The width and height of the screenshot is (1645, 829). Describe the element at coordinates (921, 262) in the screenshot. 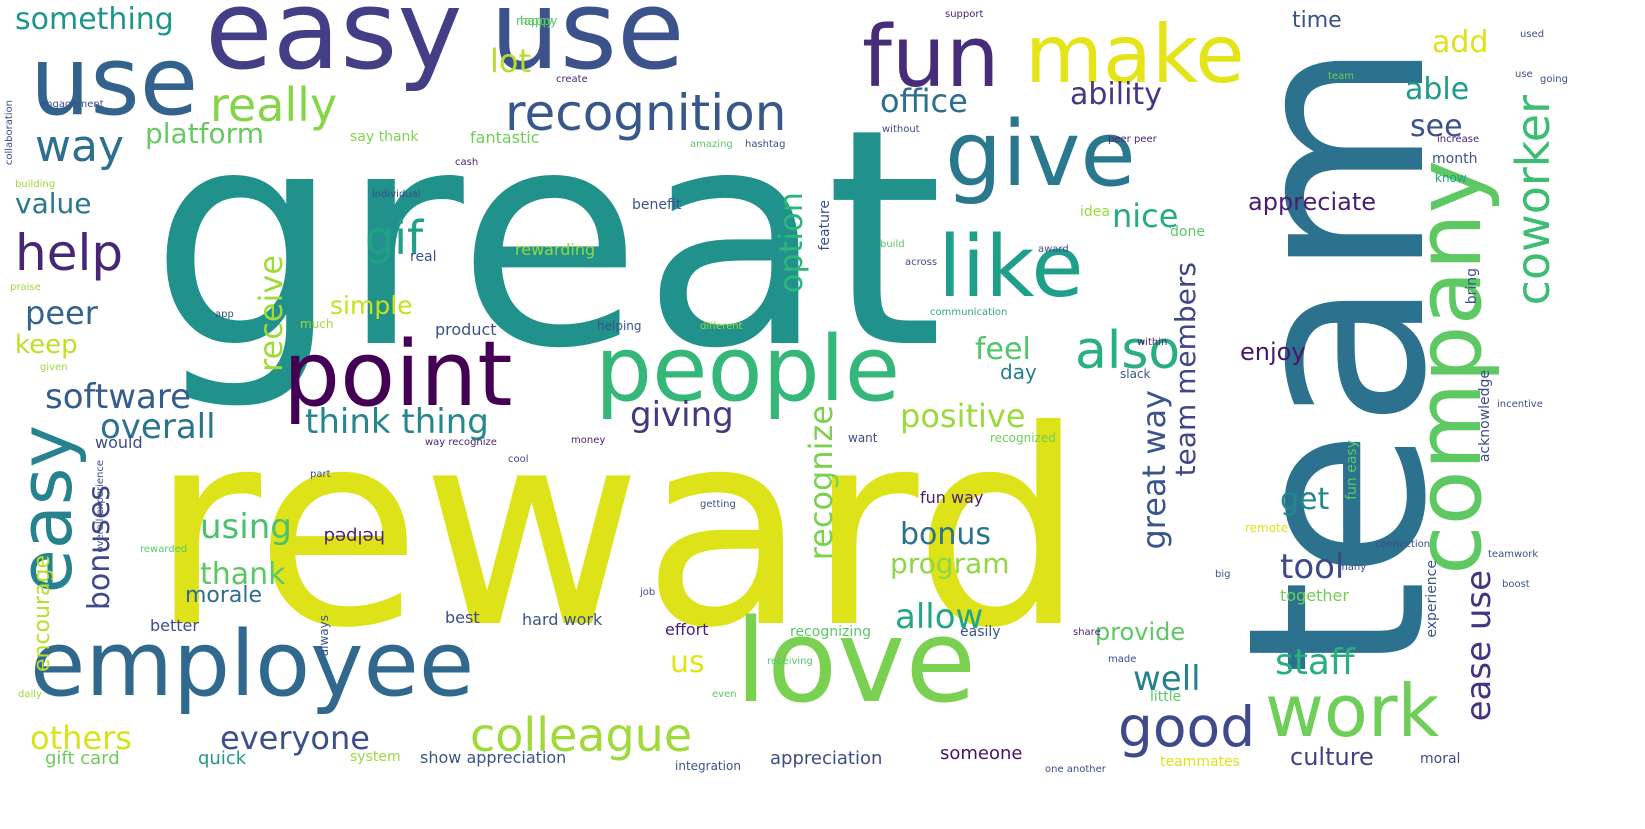

I see `word-across: across` at that location.